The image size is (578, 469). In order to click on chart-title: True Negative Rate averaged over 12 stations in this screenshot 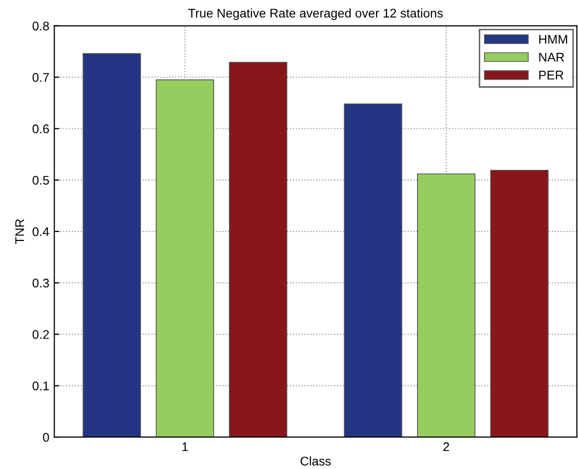, I will do `click(315, 14)`.